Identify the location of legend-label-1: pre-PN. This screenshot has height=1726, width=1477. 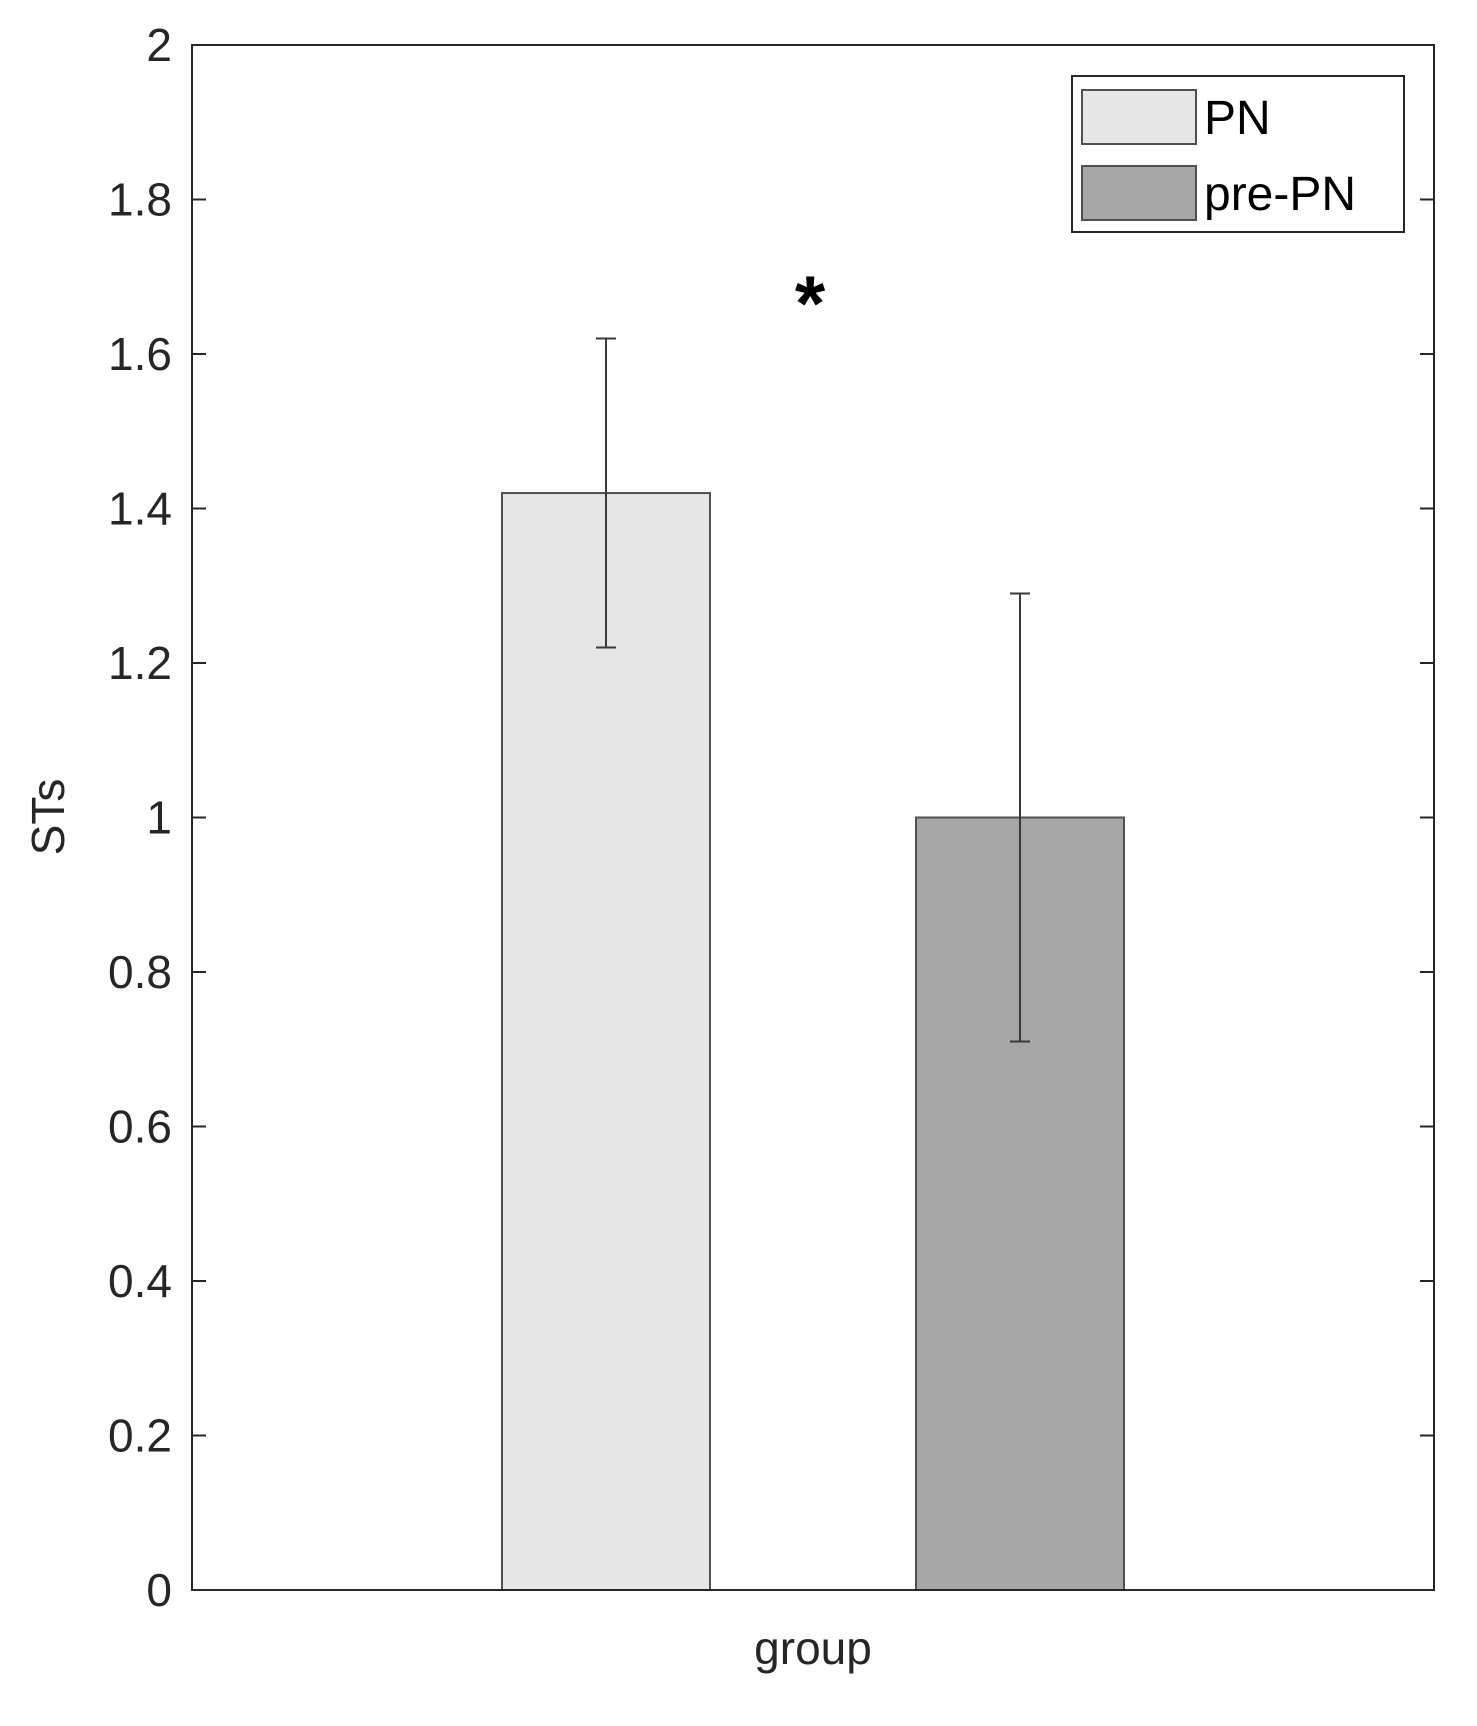
(1280, 194).